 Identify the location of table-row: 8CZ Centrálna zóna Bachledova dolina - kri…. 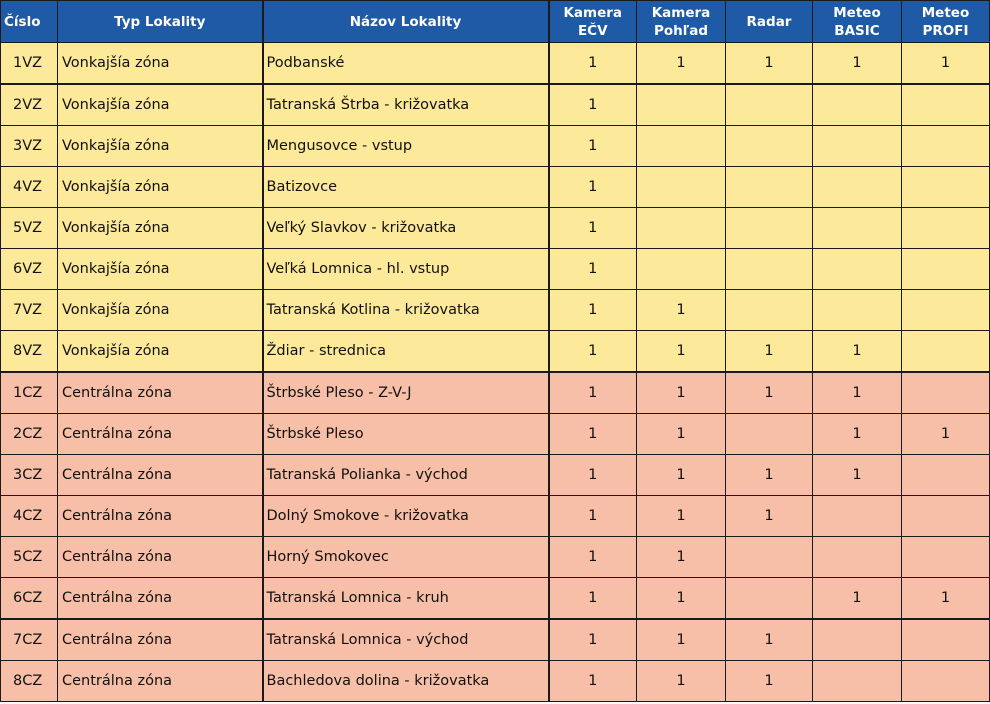
(495, 681).